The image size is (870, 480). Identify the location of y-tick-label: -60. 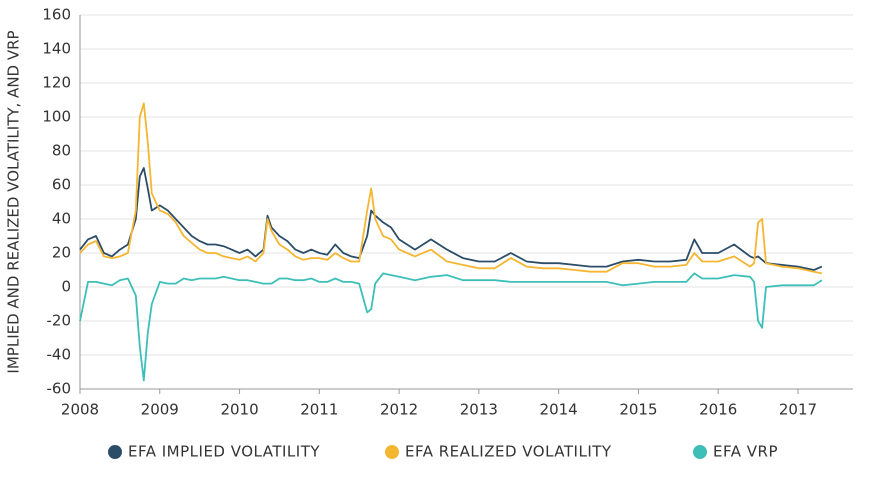
(59, 389).